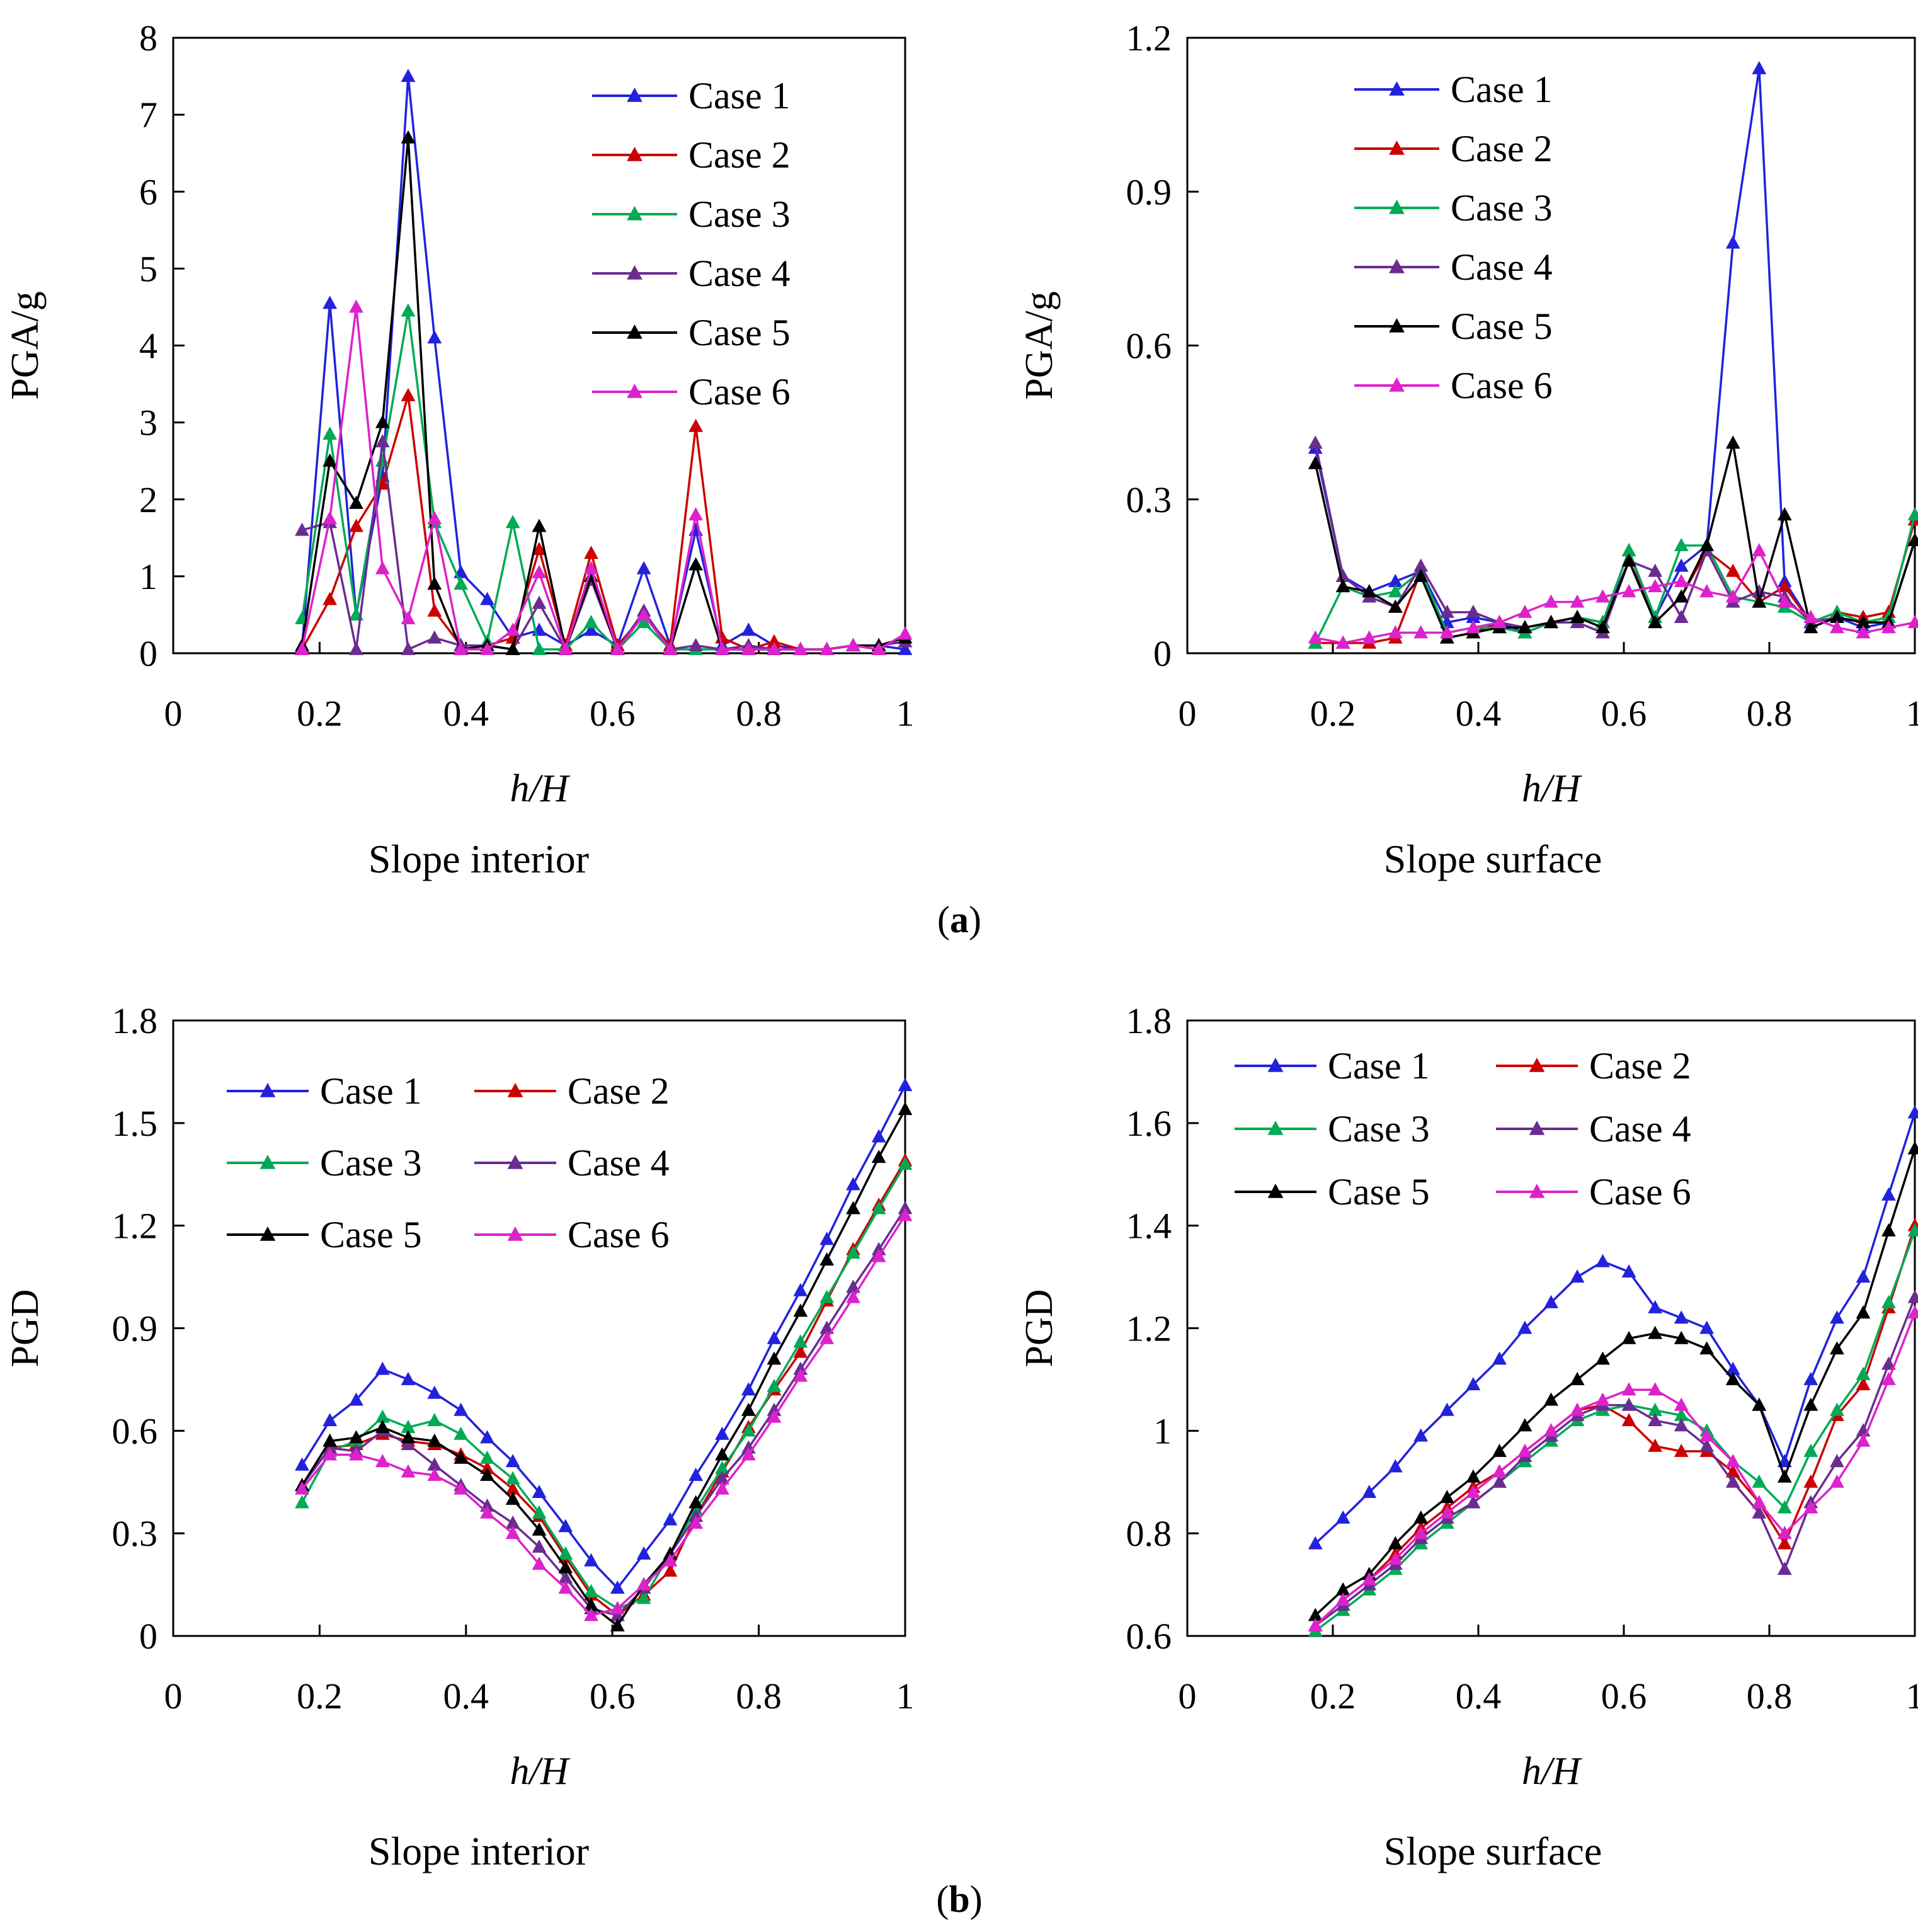 Image resolution: width=1918 pixels, height=1932 pixels. Describe the element at coordinates (135, 1430) in the screenshot. I see `y-tick-label: 0.6` at that location.